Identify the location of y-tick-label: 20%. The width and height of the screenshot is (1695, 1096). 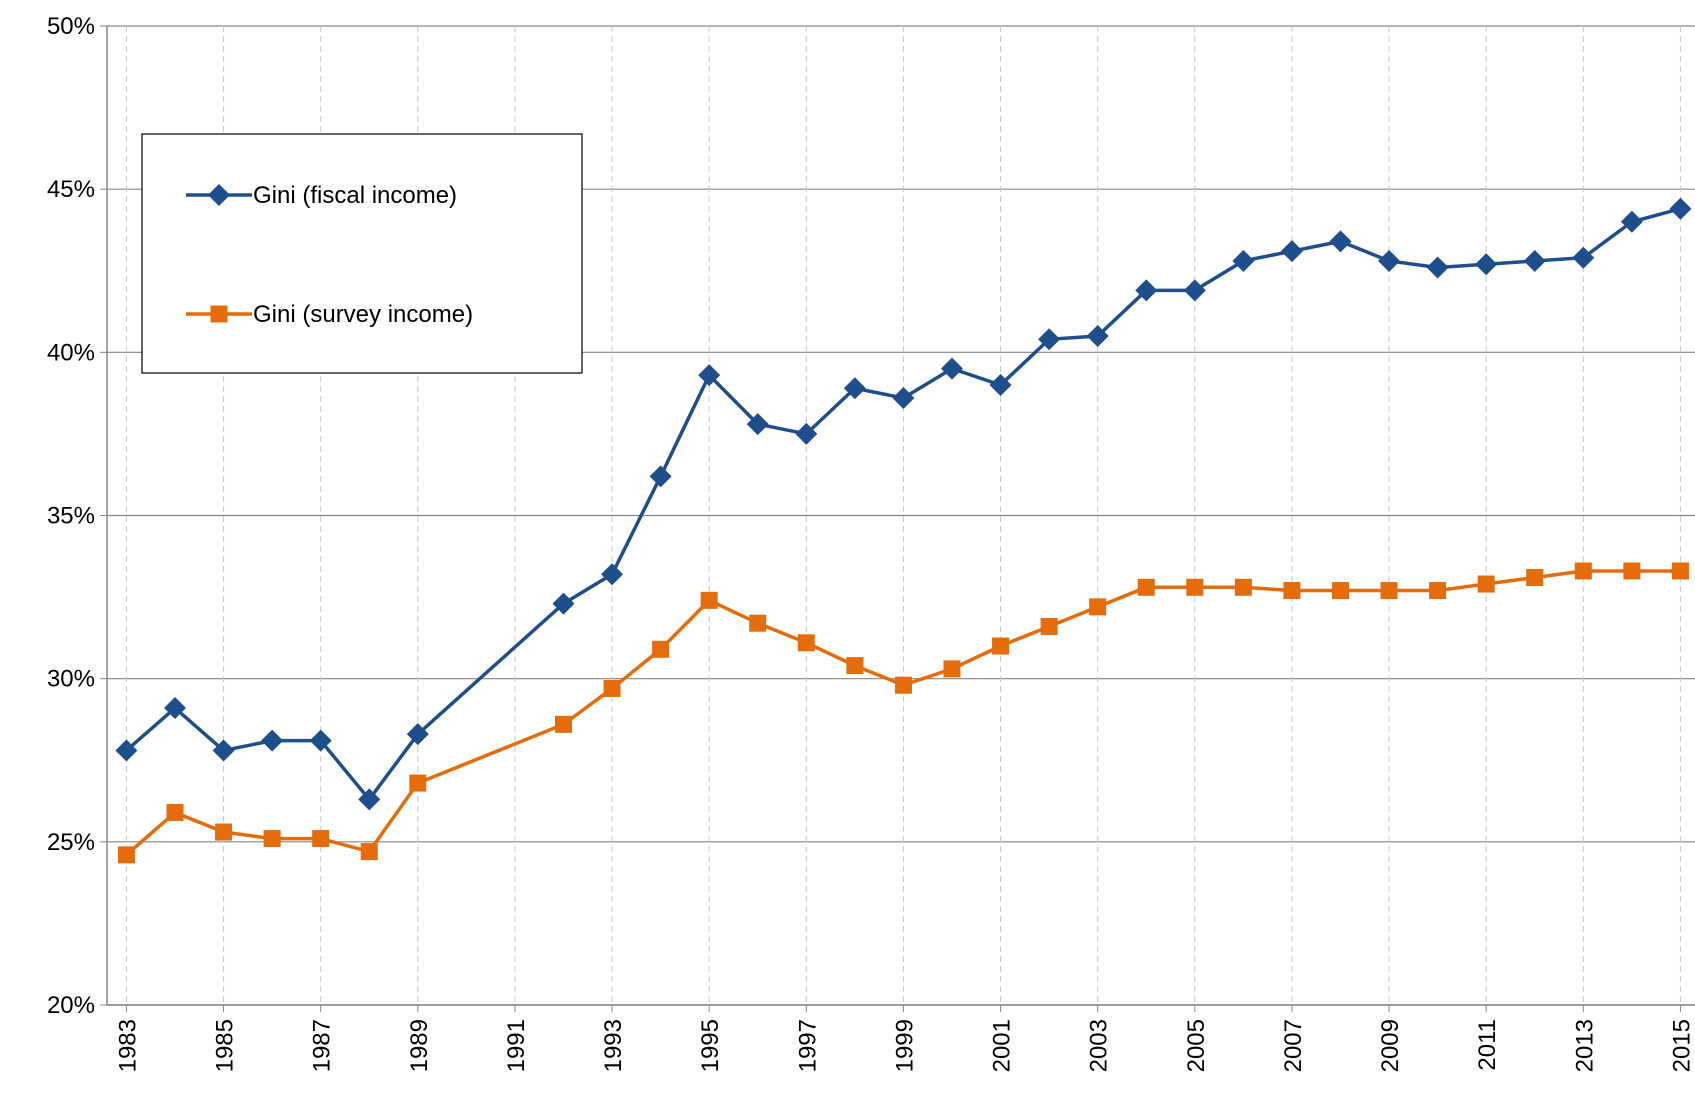
(71, 1005).